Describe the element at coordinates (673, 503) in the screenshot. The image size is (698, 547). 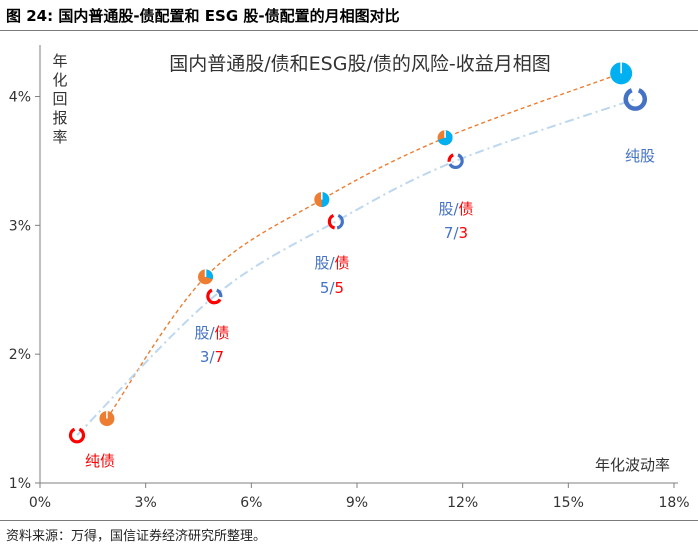
I see `x-tick-label: 18%` at that location.